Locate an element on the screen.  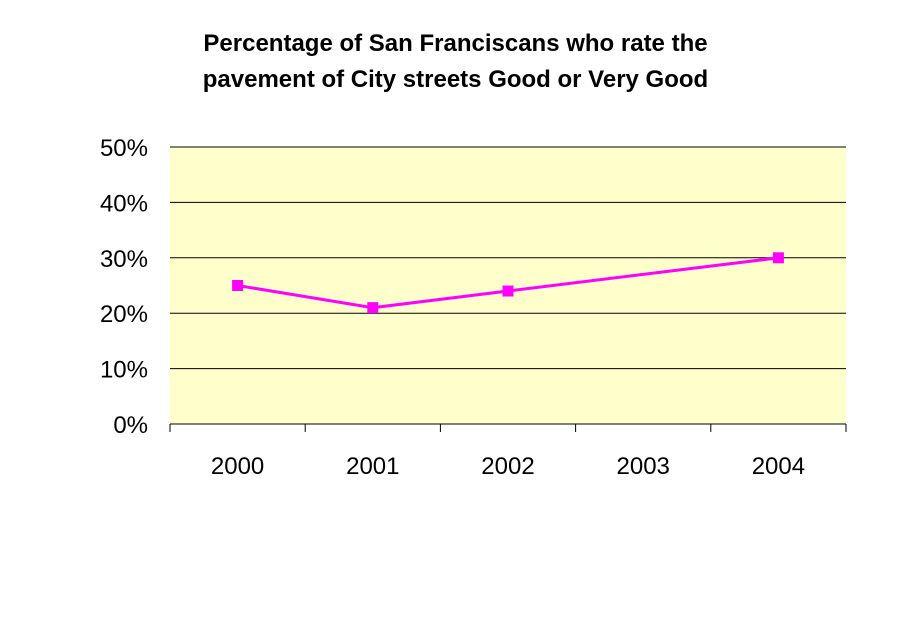
data-point-2002 is located at coordinates (508, 291).